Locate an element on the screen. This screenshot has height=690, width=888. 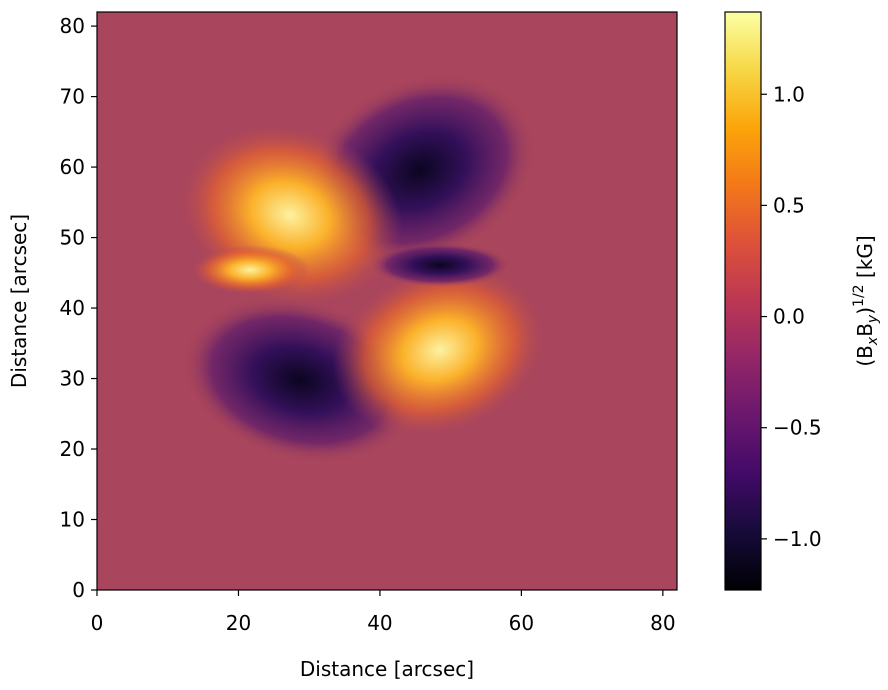
y-tick-label: 0 is located at coordinates (78, 590).